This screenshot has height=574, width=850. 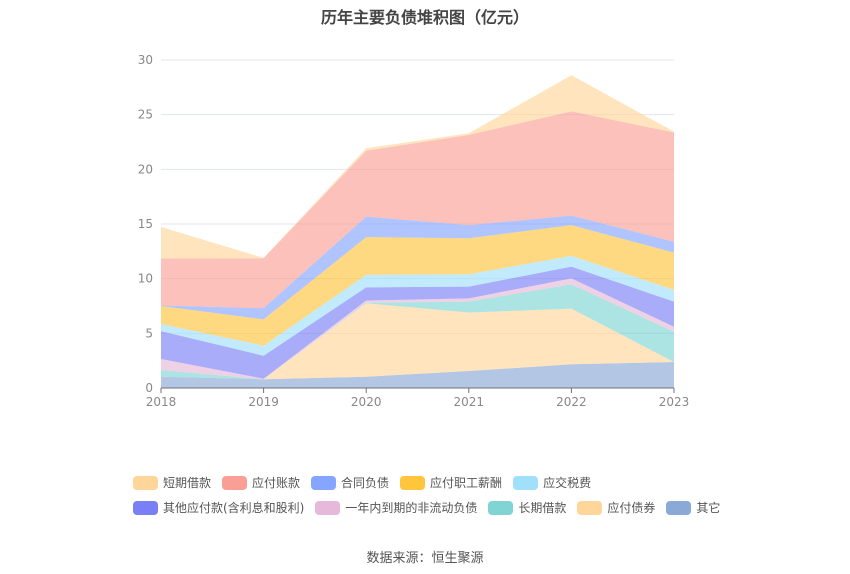 What do you see at coordinates (145, 115) in the screenshot?
I see `y-tick-label: 25` at bounding box center [145, 115].